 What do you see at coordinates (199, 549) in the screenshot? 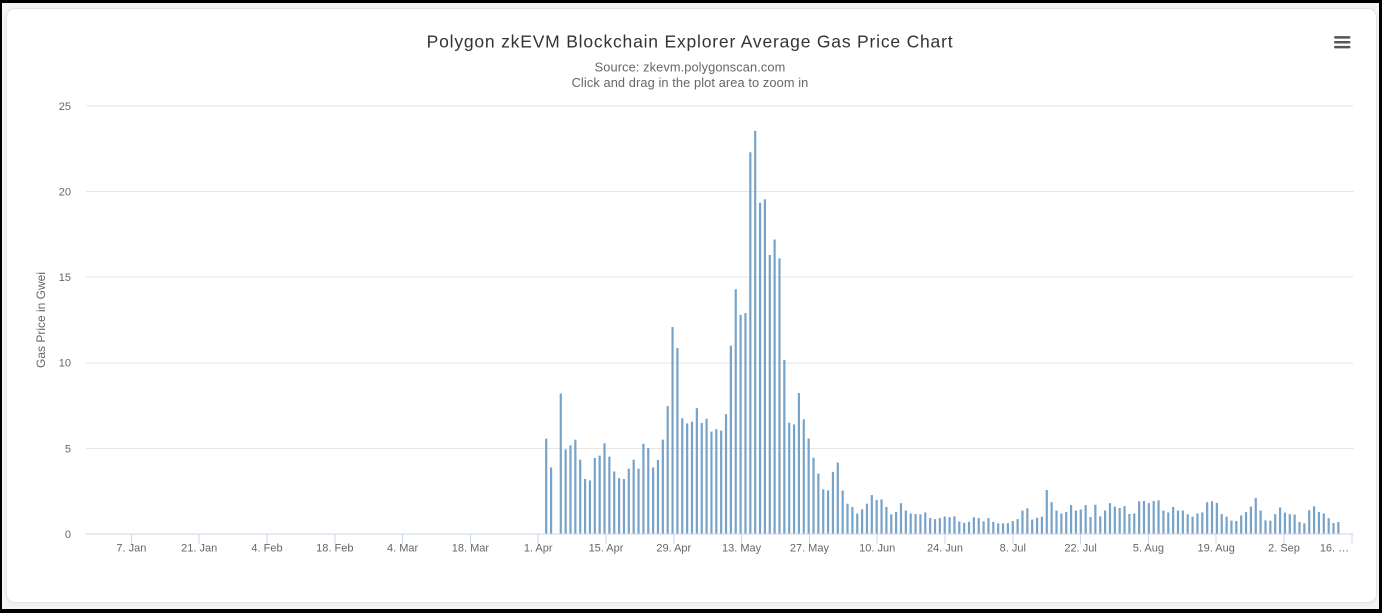
I see `svg-text: 21. Jan` at bounding box center [199, 549].